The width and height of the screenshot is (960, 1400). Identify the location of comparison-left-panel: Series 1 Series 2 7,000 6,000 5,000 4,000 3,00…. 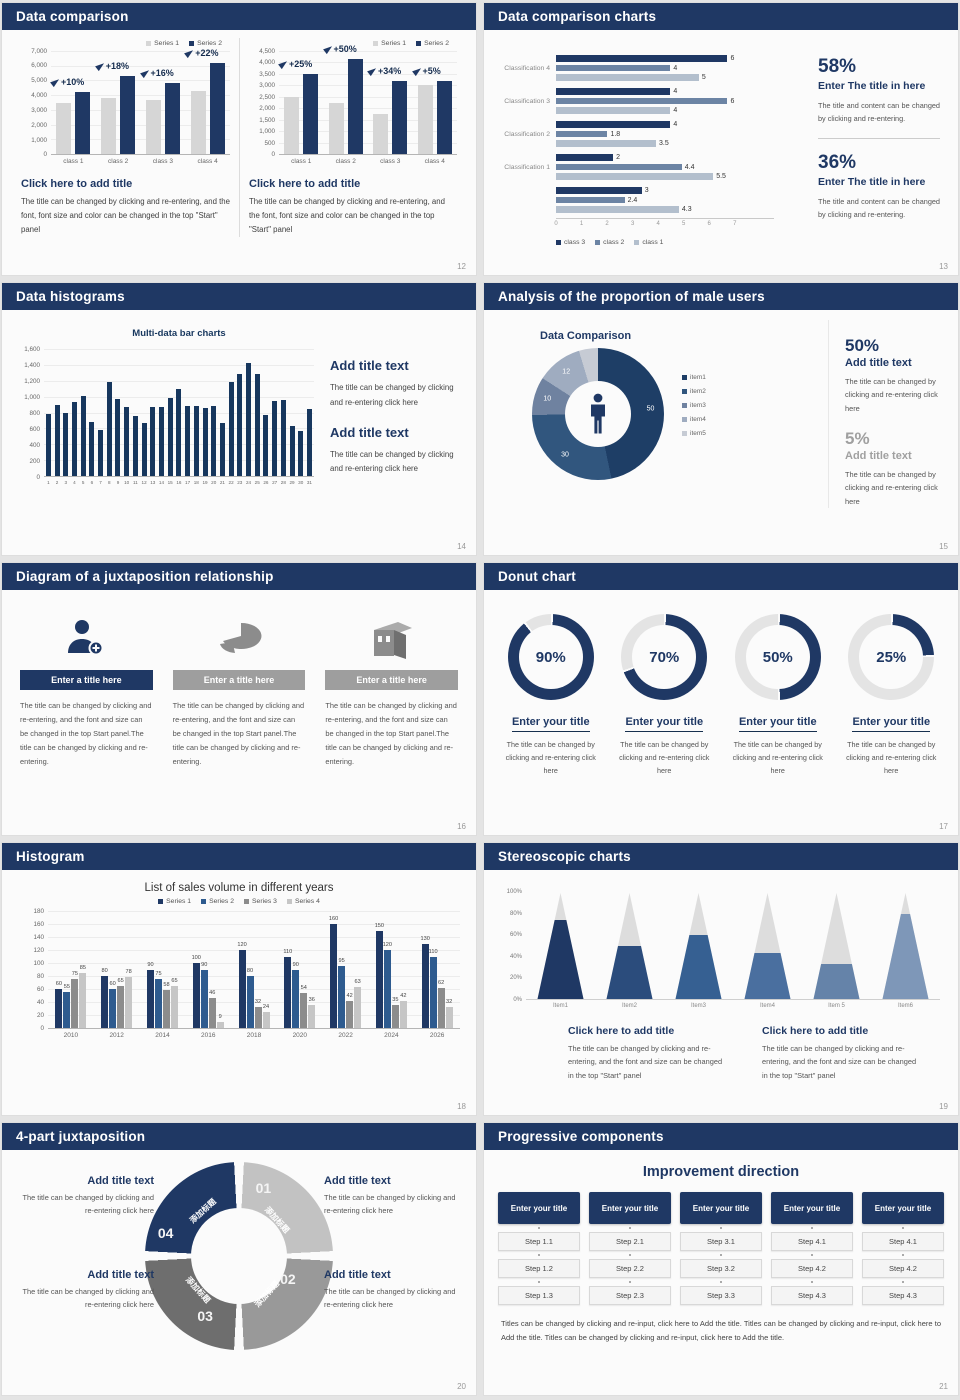
(125, 137).